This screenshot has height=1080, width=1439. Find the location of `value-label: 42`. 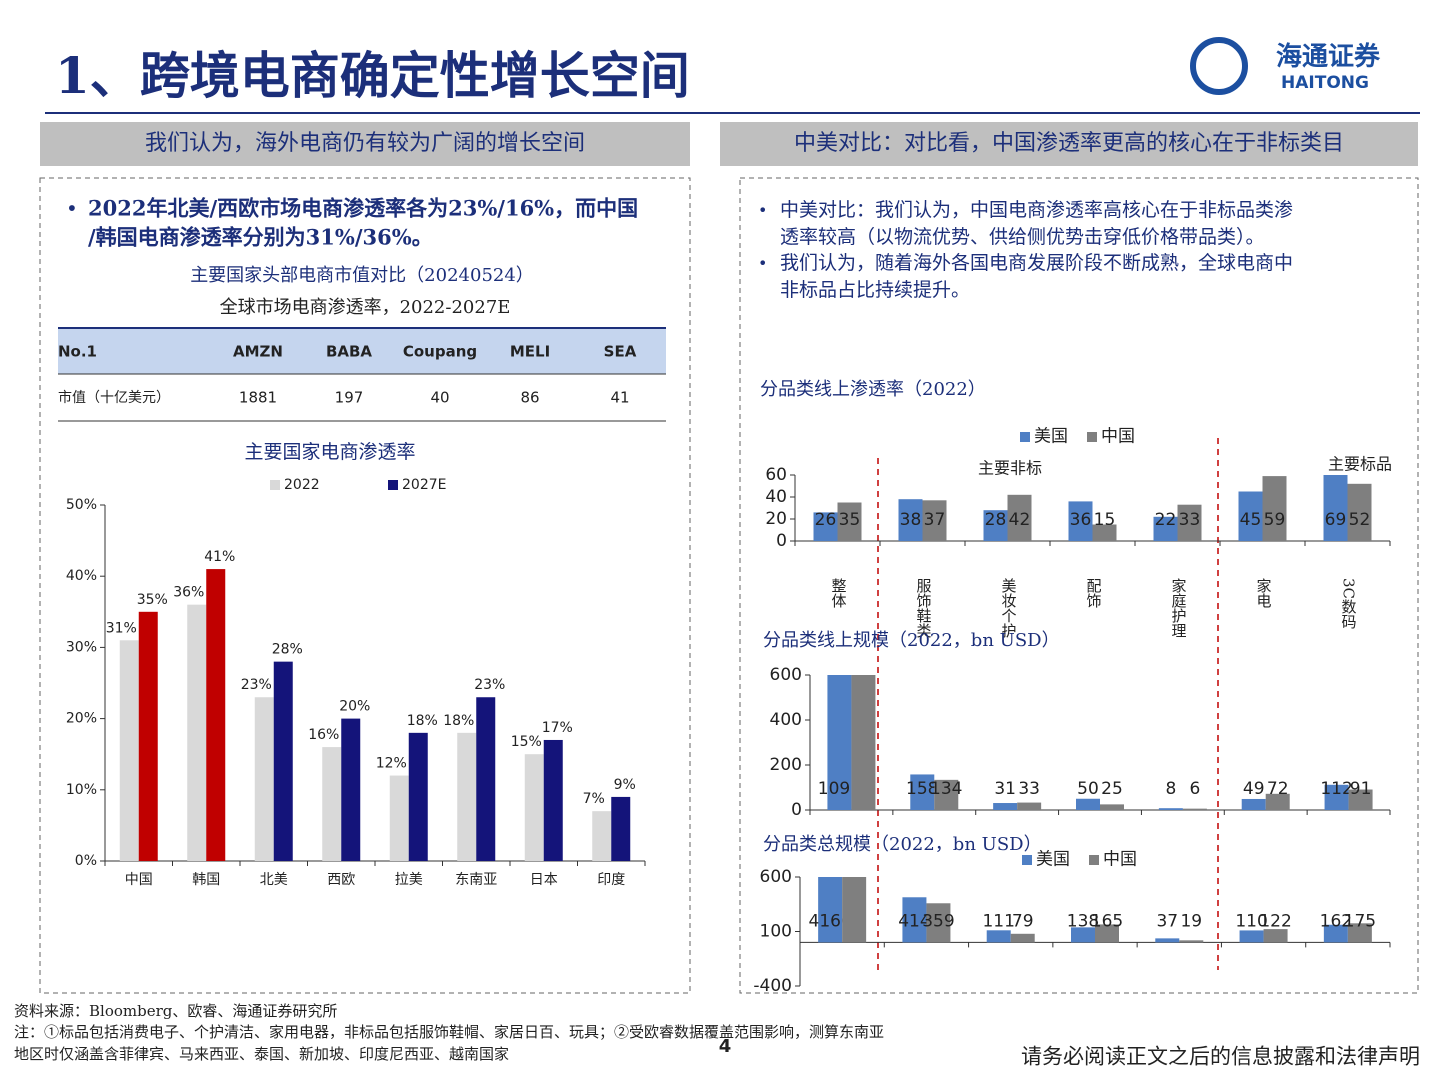

value-label: 42 is located at coordinates (1020, 520).